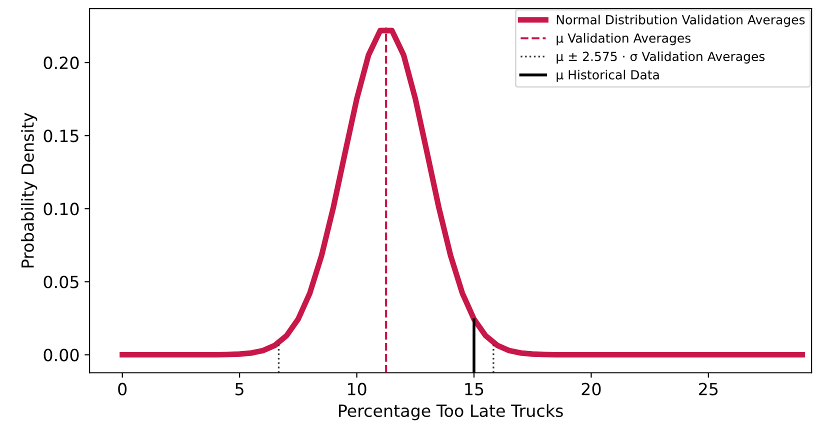 The height and width of the screenshot is (426, 814). I want to click on legend-label: μ ± 2.575 · σ Validation Averages, so click(660, 57).